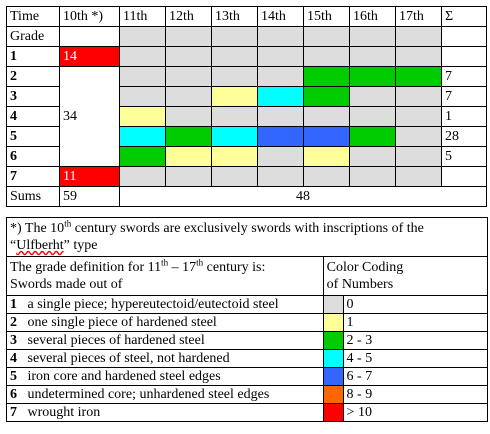 This screenshot has height=434, width=490. Describe the element at coordinates (418, 16) in the screenshot. I see `header-17th: 17th` at that location.